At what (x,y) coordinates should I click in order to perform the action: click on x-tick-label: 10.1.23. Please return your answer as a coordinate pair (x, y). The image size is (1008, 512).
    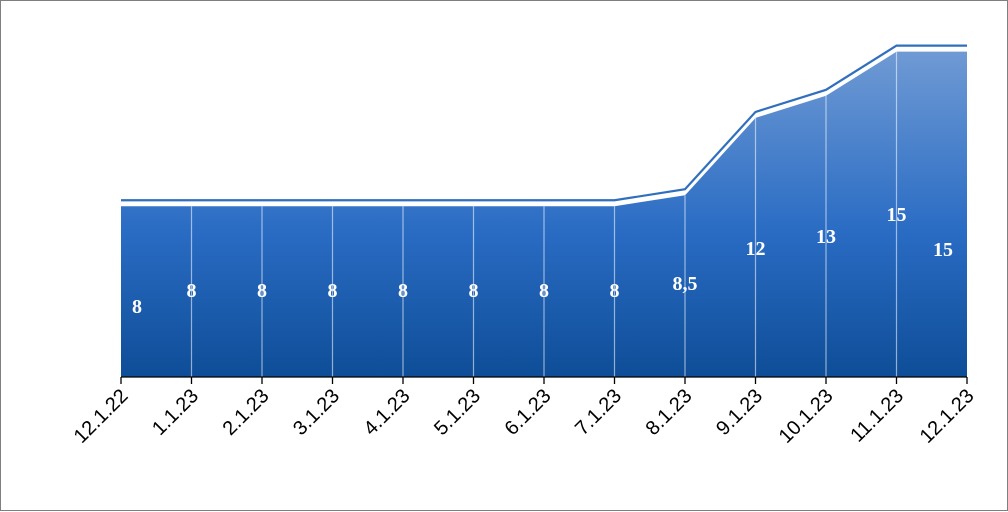
    Looking at the image, I should click on (806, 416).